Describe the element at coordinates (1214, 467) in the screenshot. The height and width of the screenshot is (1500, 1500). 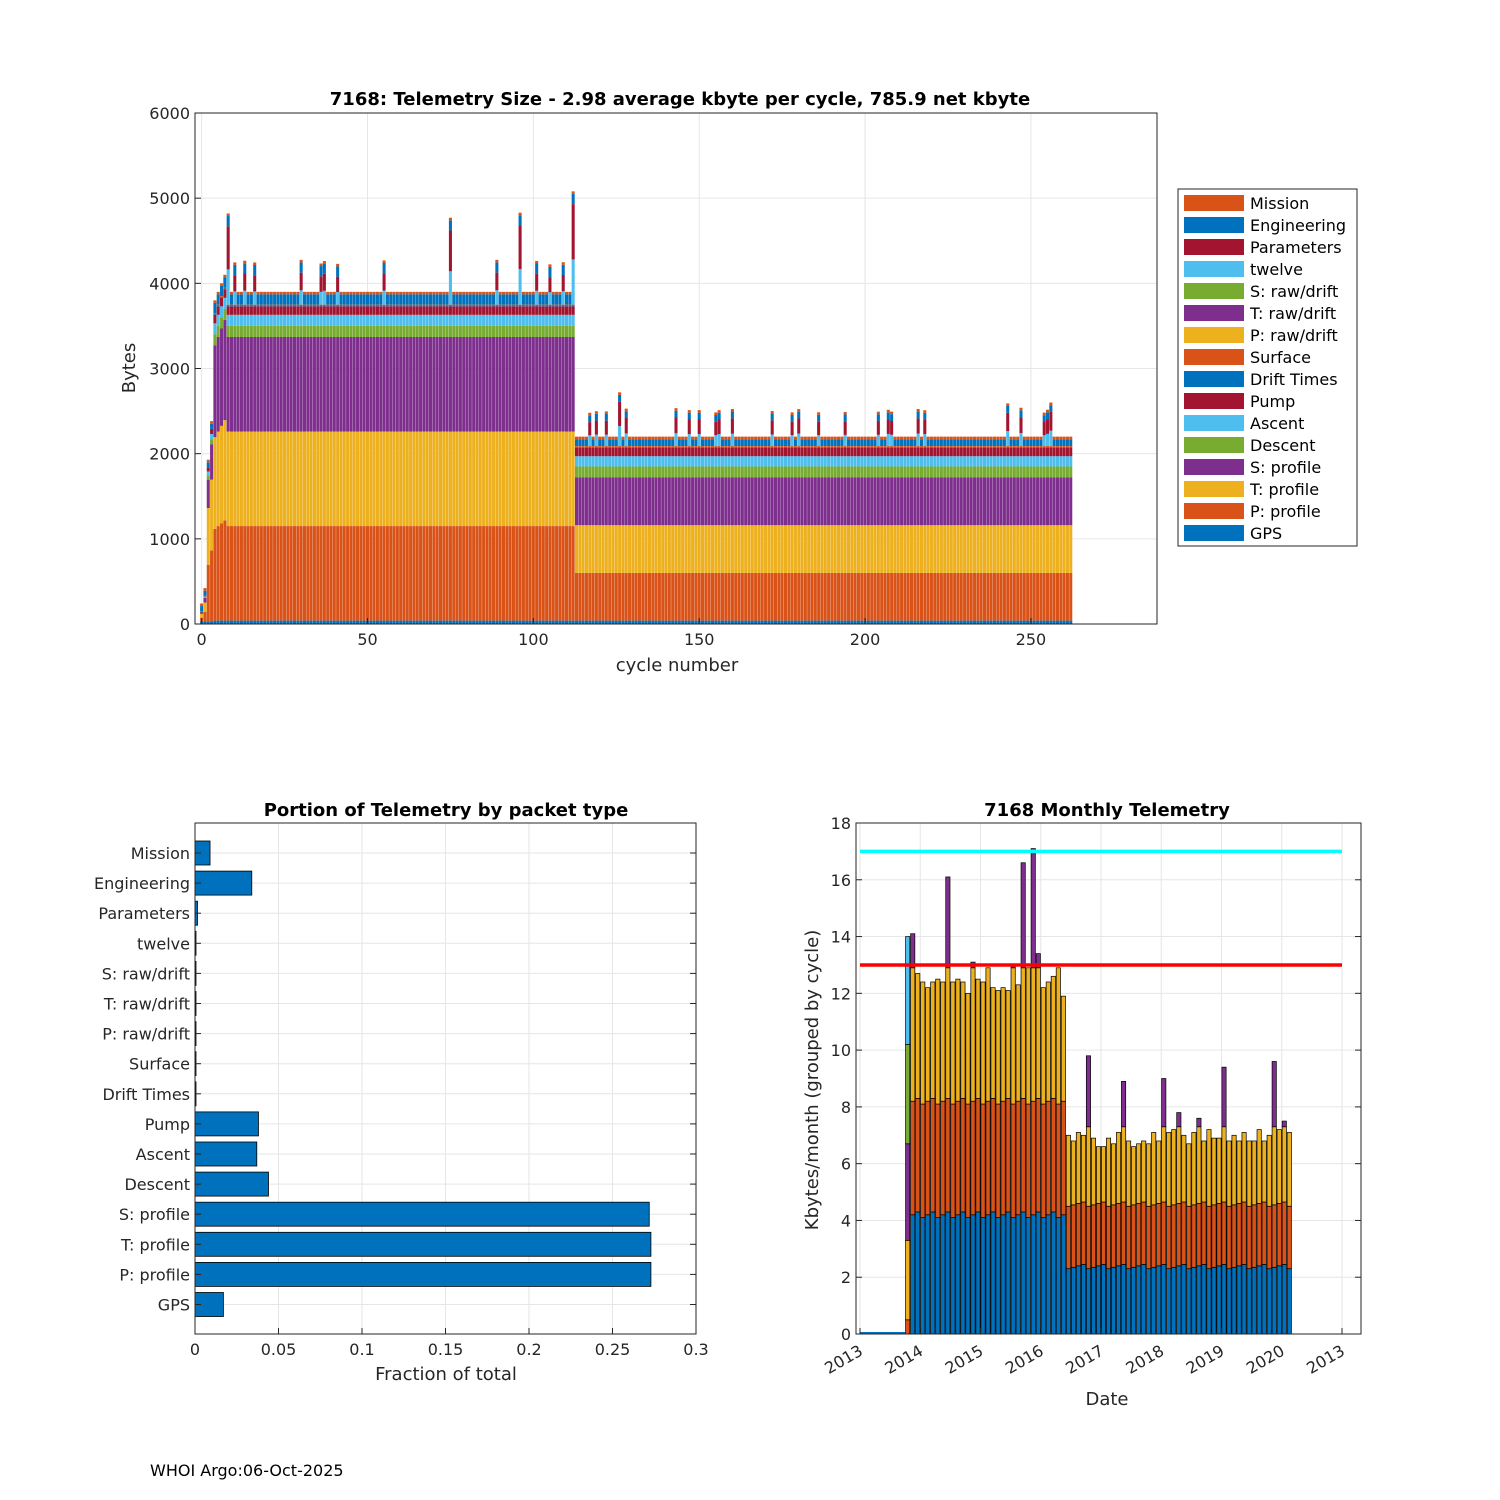
I see `legend-swatch` at that location.